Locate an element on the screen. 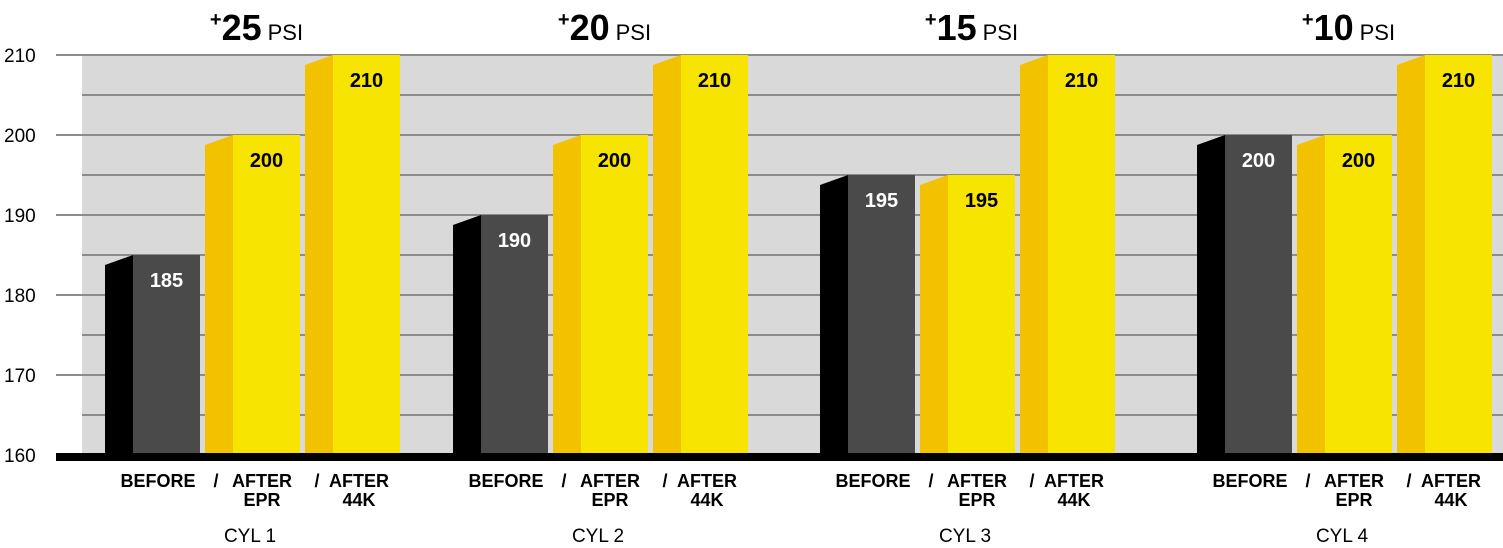 This screenshot has width=1503, height=548. category-label: CYL 2 is located at coordinates (598, 536).